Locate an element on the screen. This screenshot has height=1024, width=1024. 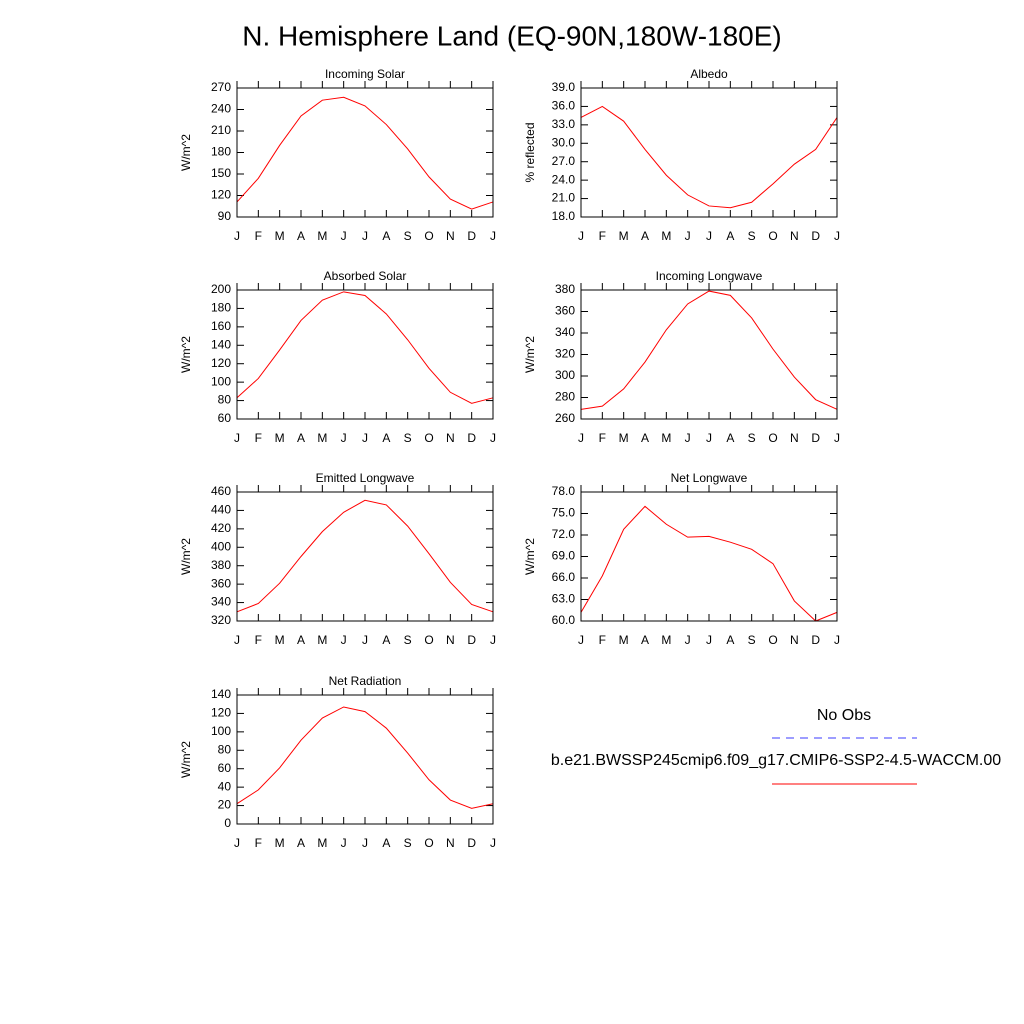
y-tick-label: 320 is located at coordinates (221, 620).